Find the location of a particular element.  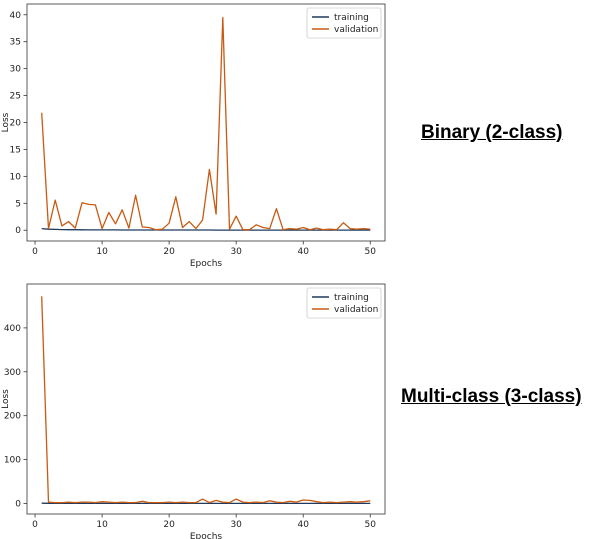

binary-x-tick-label: 0 is located at coordinates (35, 252).